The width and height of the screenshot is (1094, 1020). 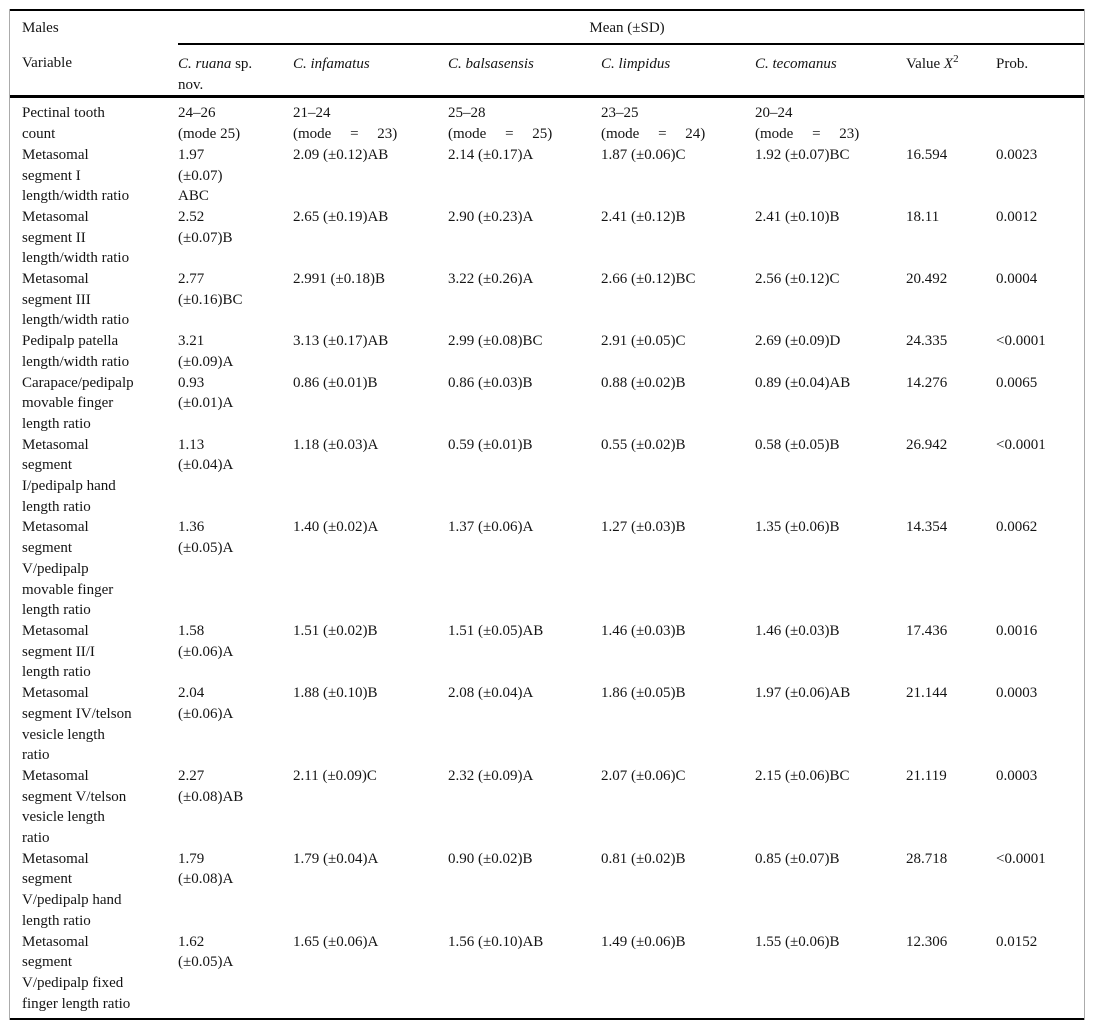 I want to click on value-cell: 1.51 (±0.02)B, so click(x=335, y=630).